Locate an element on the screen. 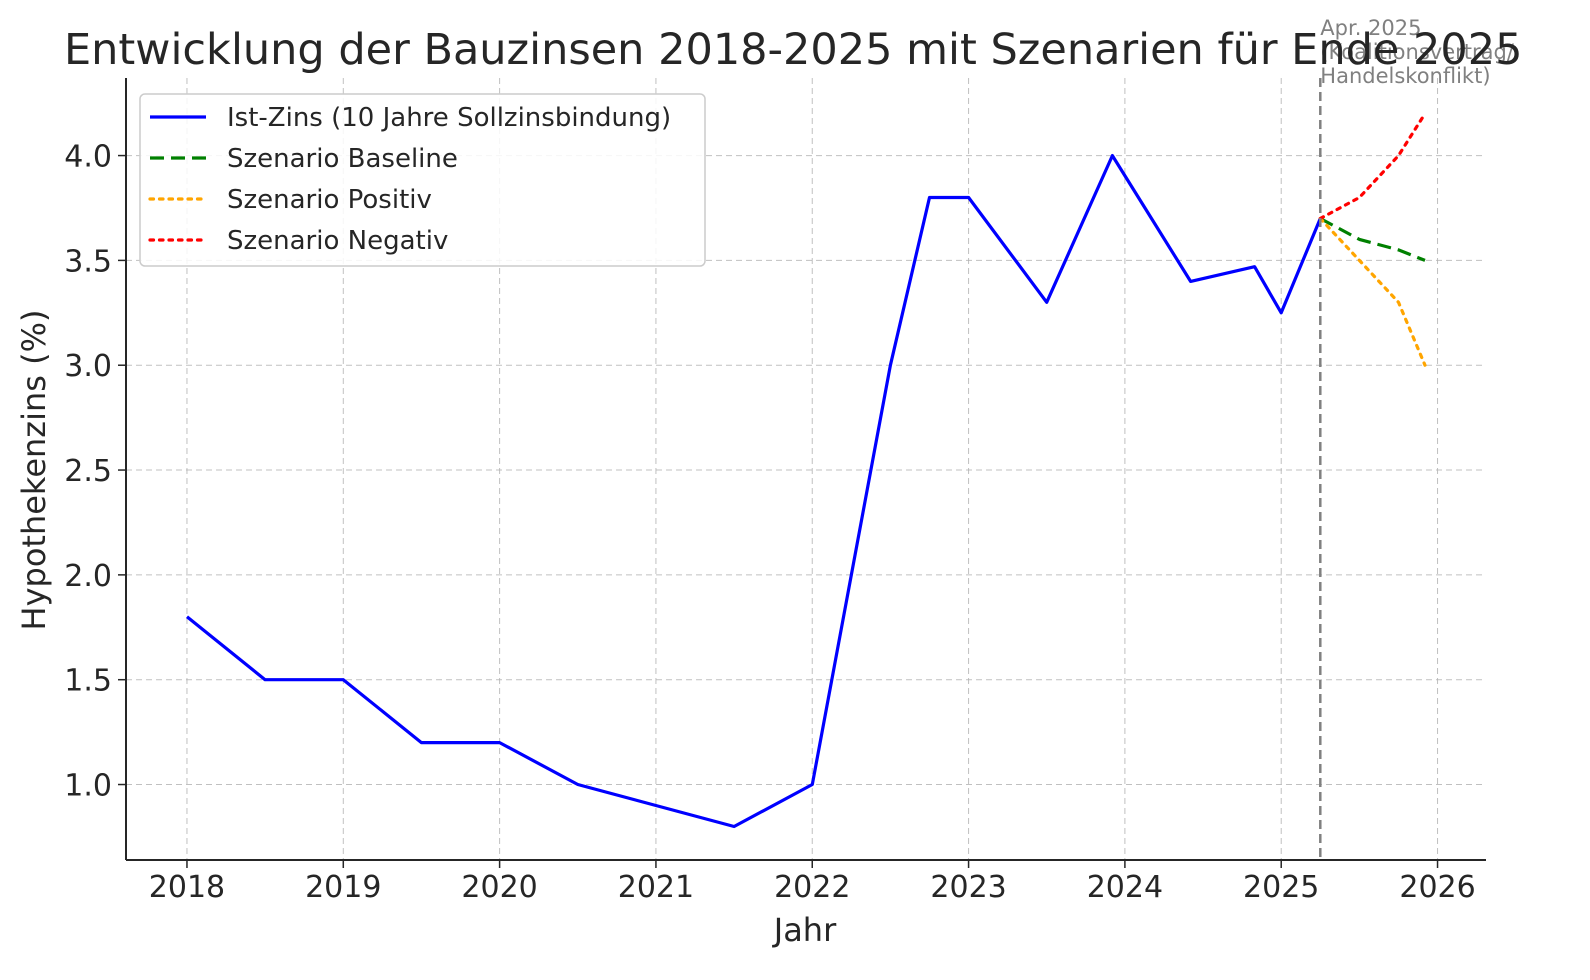 The height and width of the screenshot is (980, 1590). y-tick-label: 1.5 is located at coordinates (88, 681).